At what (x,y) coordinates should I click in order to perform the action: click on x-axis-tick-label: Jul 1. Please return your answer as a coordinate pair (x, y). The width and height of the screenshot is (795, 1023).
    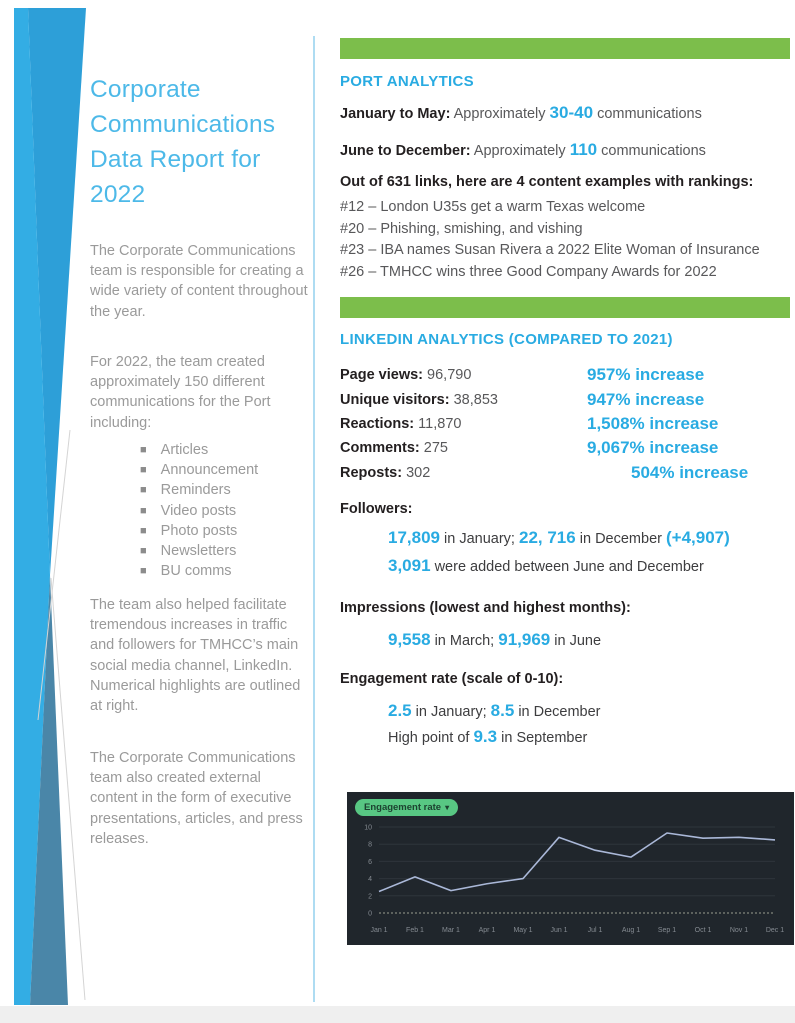
    Looking at the image, I should click on (595, 930).